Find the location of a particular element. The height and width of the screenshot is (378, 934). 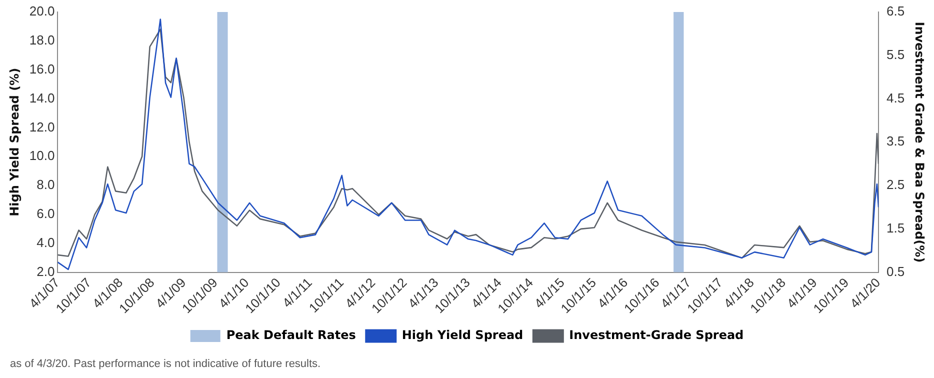

y2-axis-title: Investment Grade & Baa Spread(%) is located at coordinates (919, 142).